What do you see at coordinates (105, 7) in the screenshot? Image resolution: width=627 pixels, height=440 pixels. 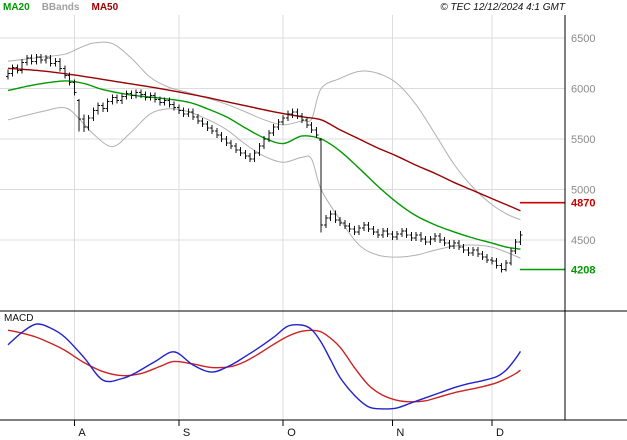 I see `legend-ma50: MA50` at bounding box center [105, 7].